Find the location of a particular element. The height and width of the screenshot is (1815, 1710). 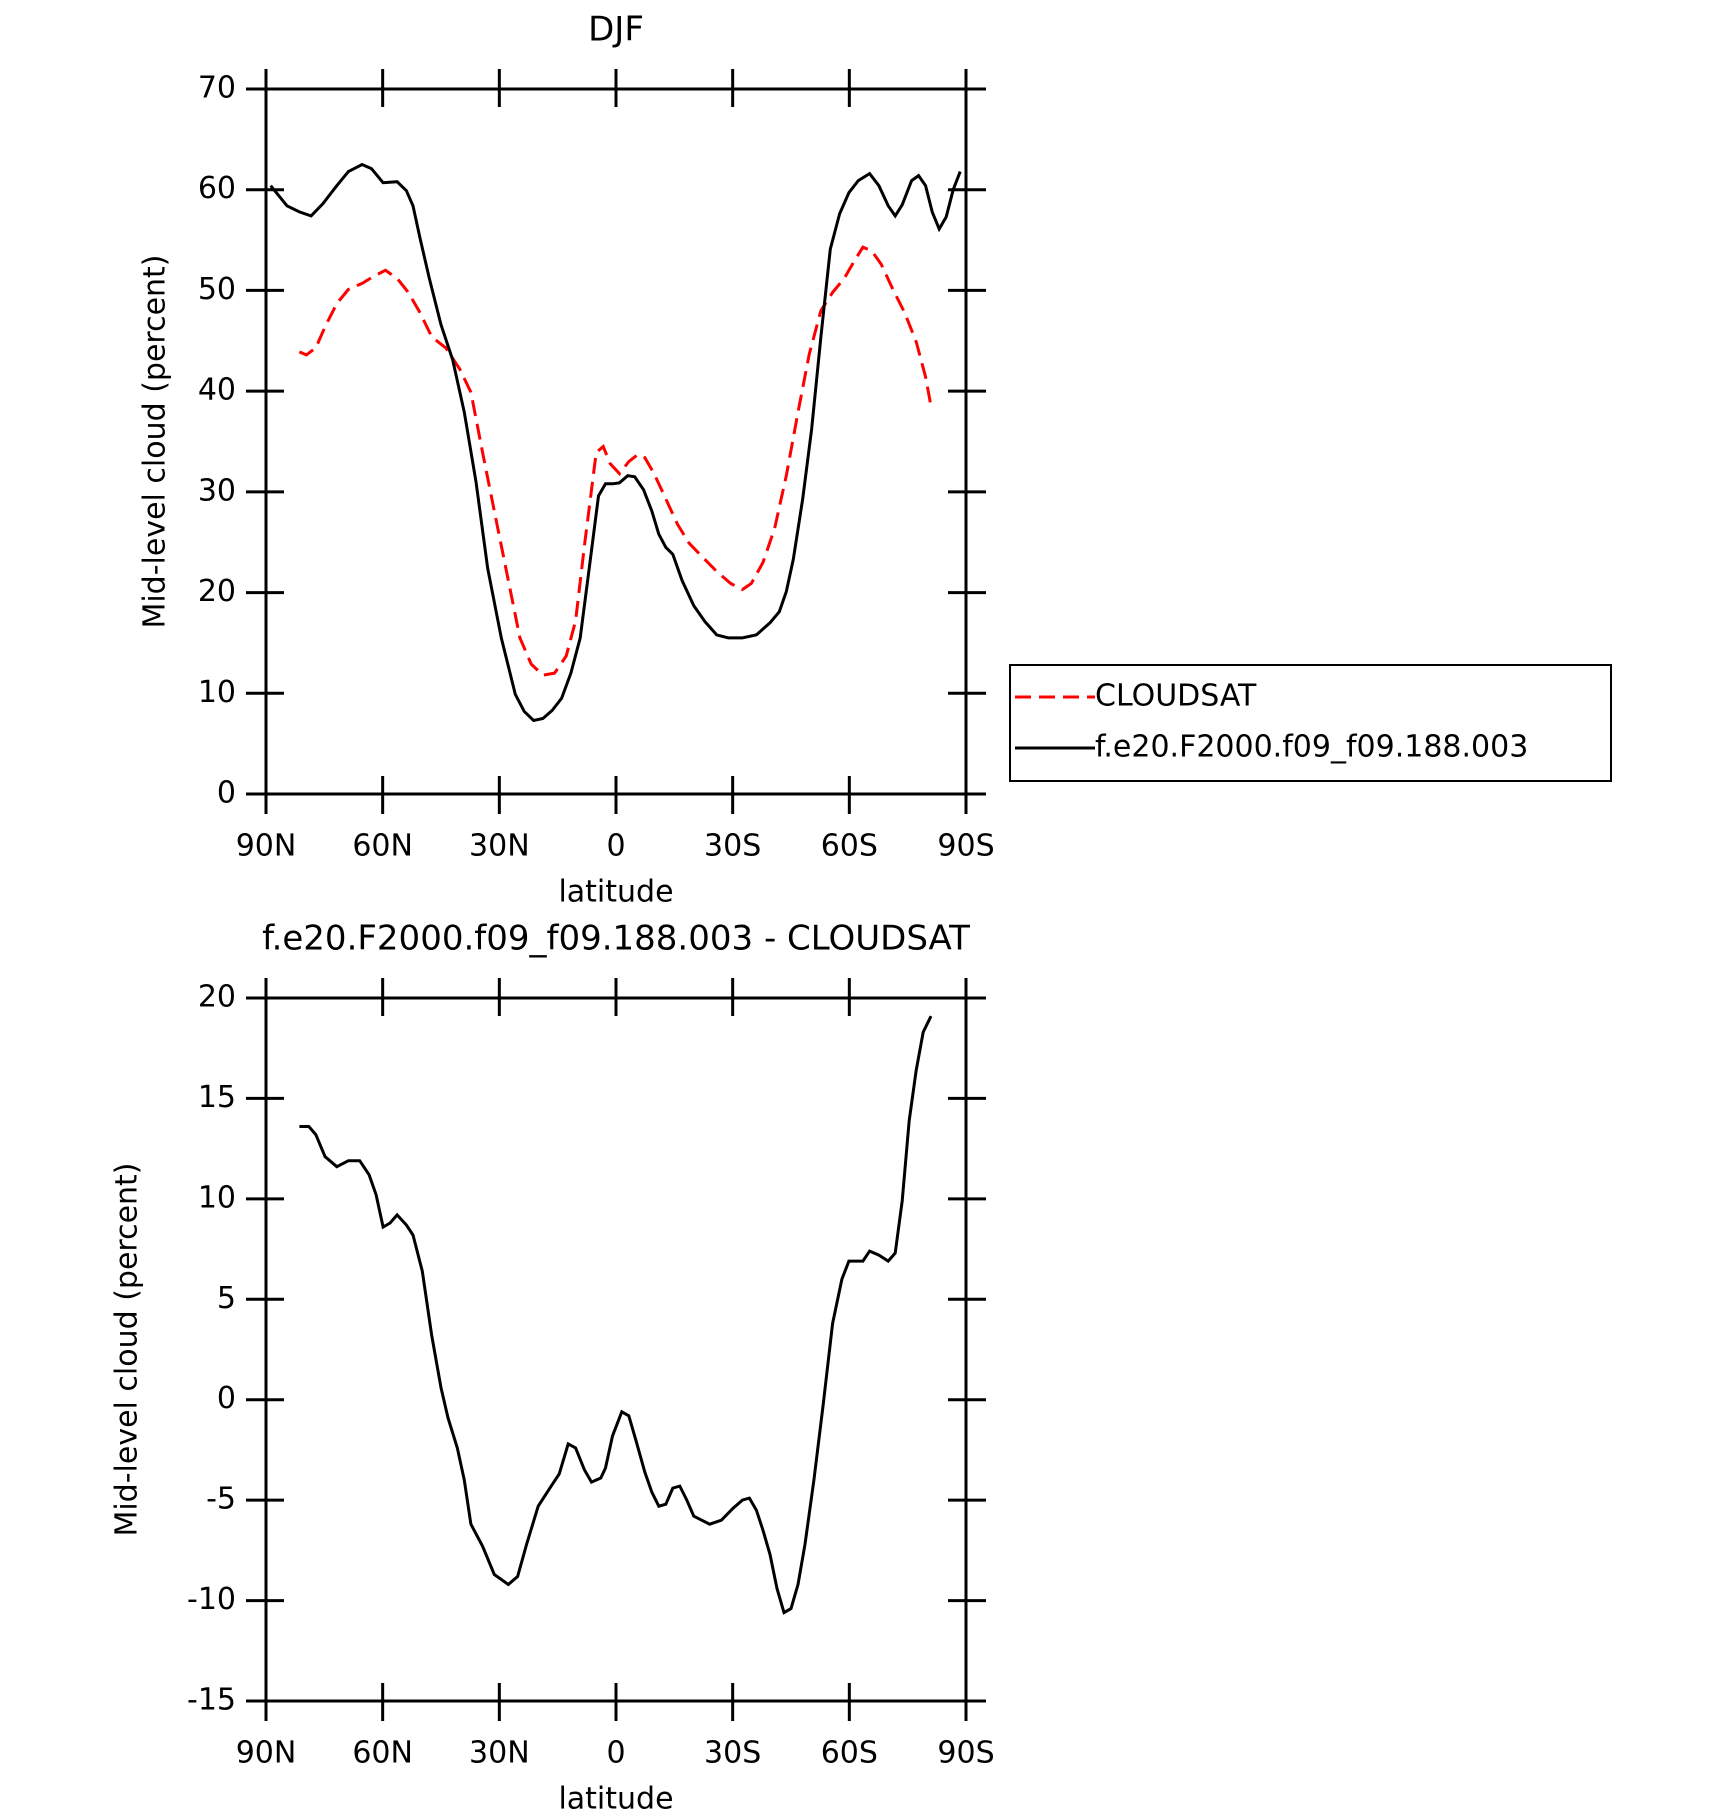

y-tick-label: 50 is located at coordinates (217, 289).